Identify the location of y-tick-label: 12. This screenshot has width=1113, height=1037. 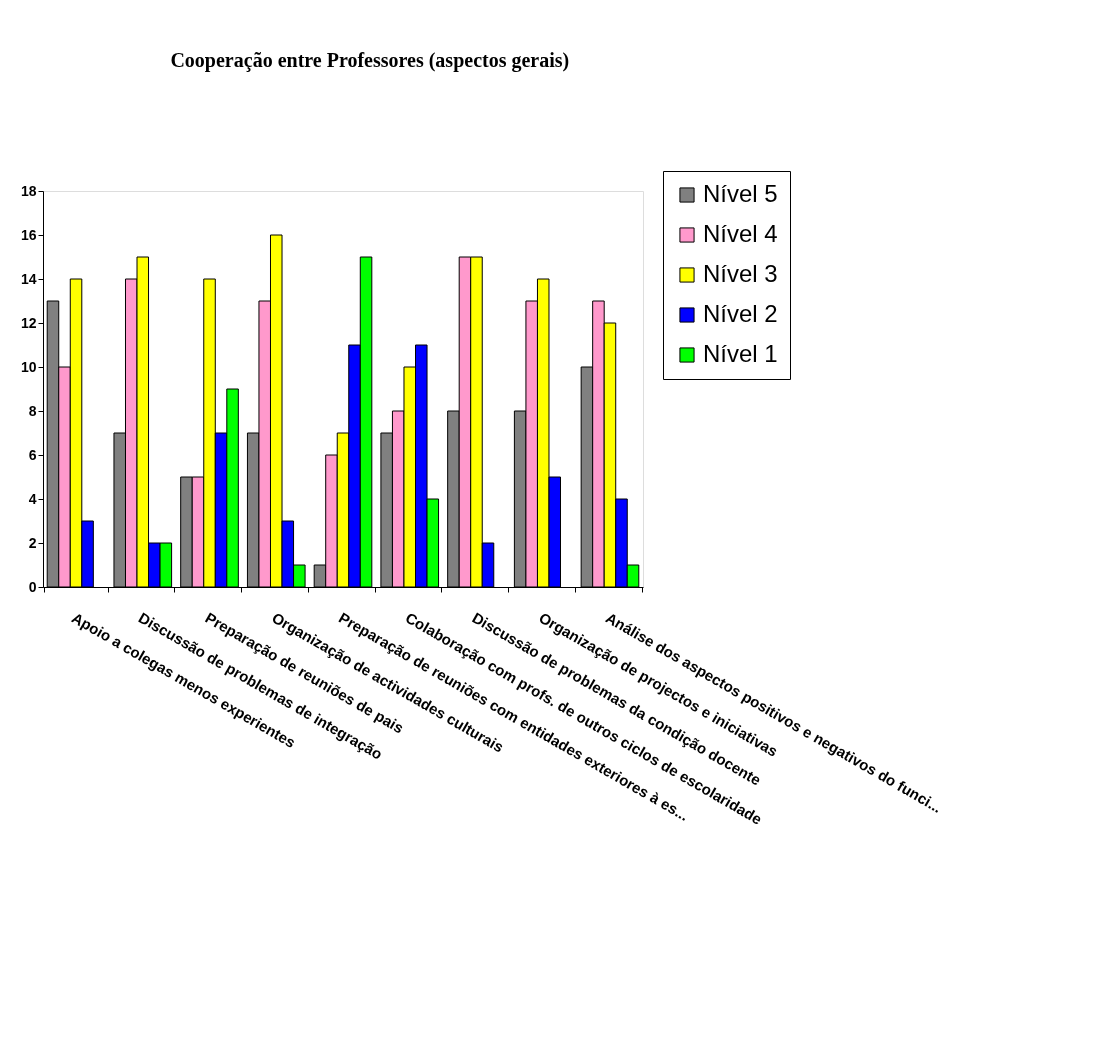
(28, 322).